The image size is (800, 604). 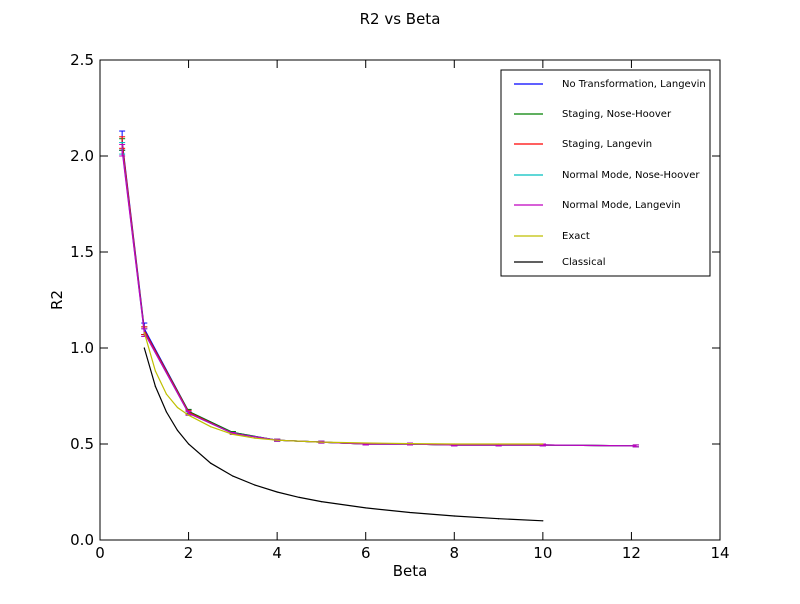 I want to click on x-tick-label: 2, so click(x=189, y=553).